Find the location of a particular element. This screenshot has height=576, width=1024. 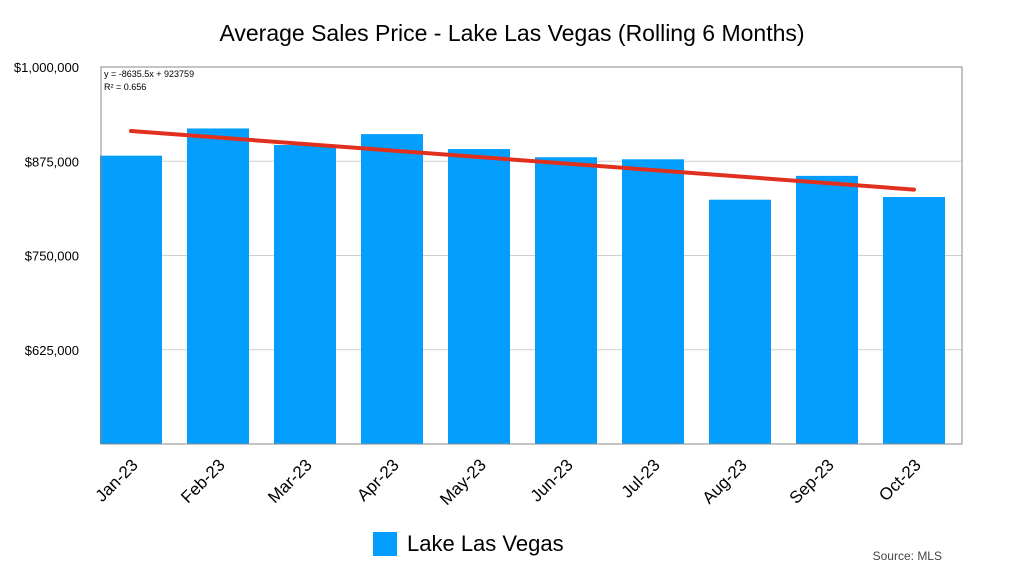

x-tick-label: Apr-23 is located at coordinates (378, 480).